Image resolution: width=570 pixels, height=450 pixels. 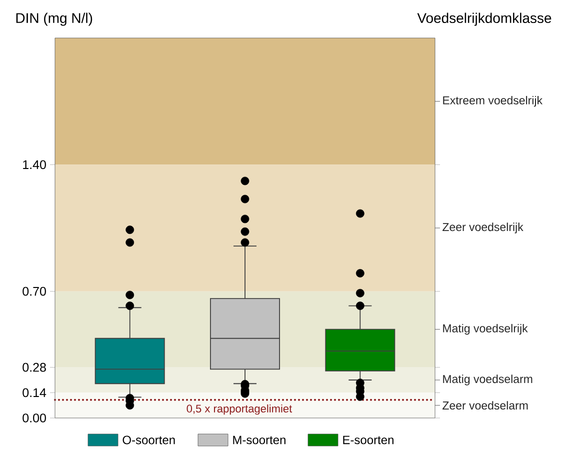 What do you see at coordinates (493, 101) in the screenshot?
I see `band-label: Extreem voedselrijk` at bounding box center [493, 101].